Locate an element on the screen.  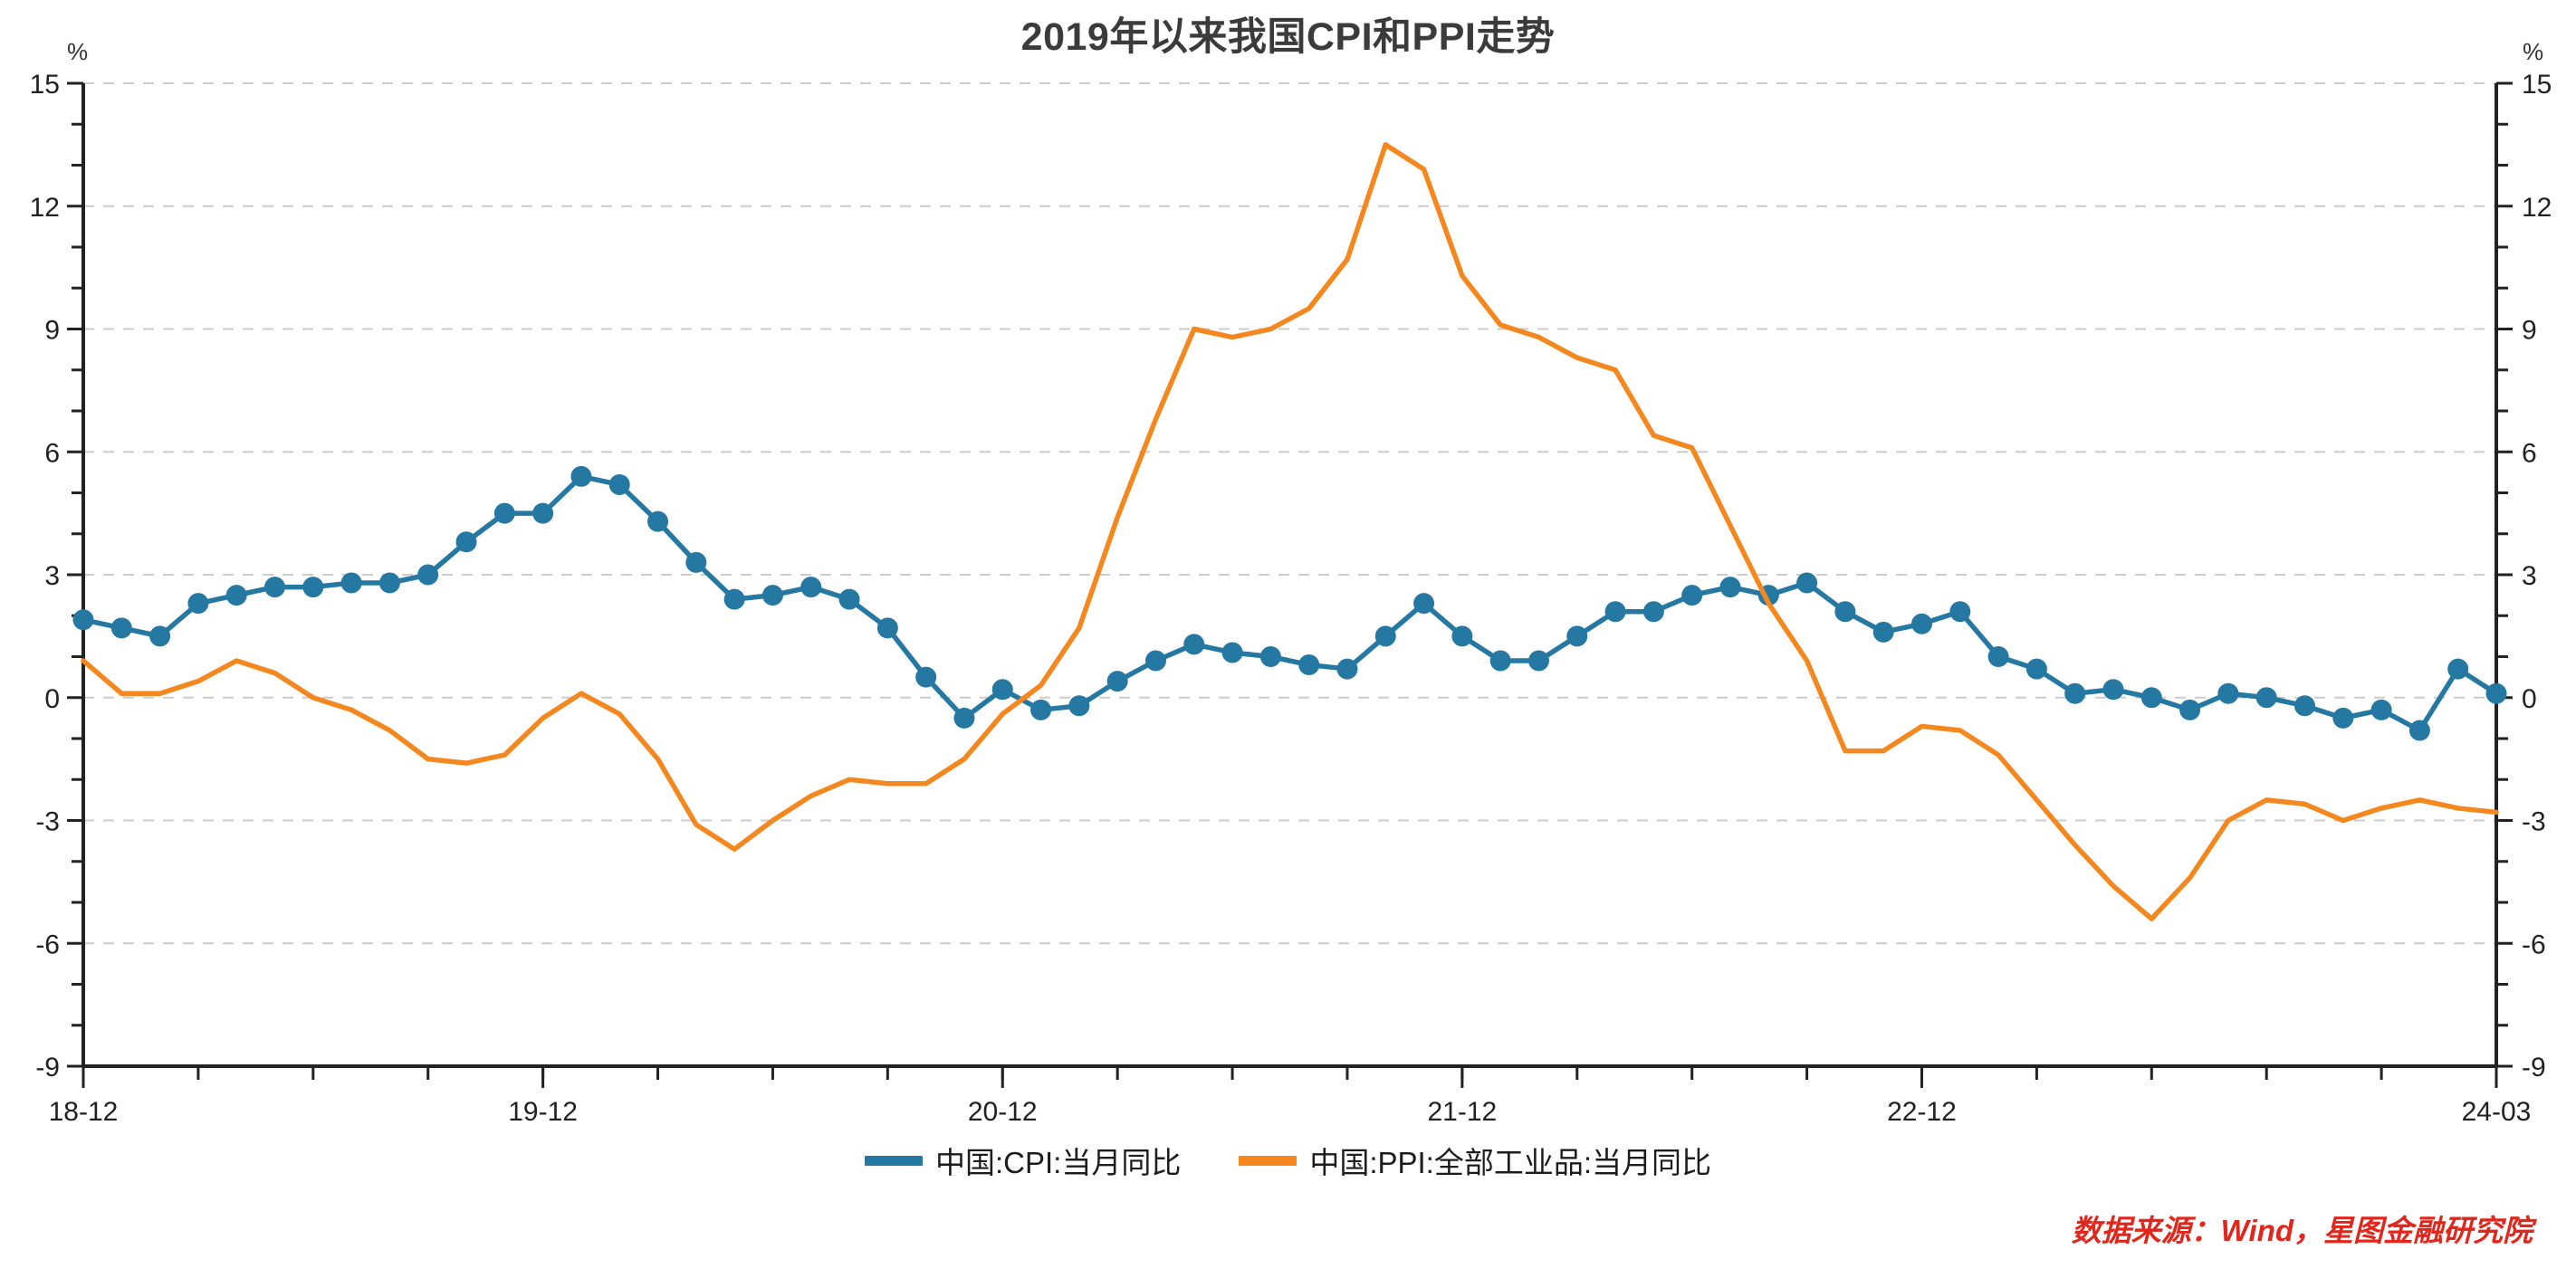
chart-legend: 中国:CPI:当月同比 中国:PPI:全部工业品:当月同比 is located at coordinates (1288, 1160).